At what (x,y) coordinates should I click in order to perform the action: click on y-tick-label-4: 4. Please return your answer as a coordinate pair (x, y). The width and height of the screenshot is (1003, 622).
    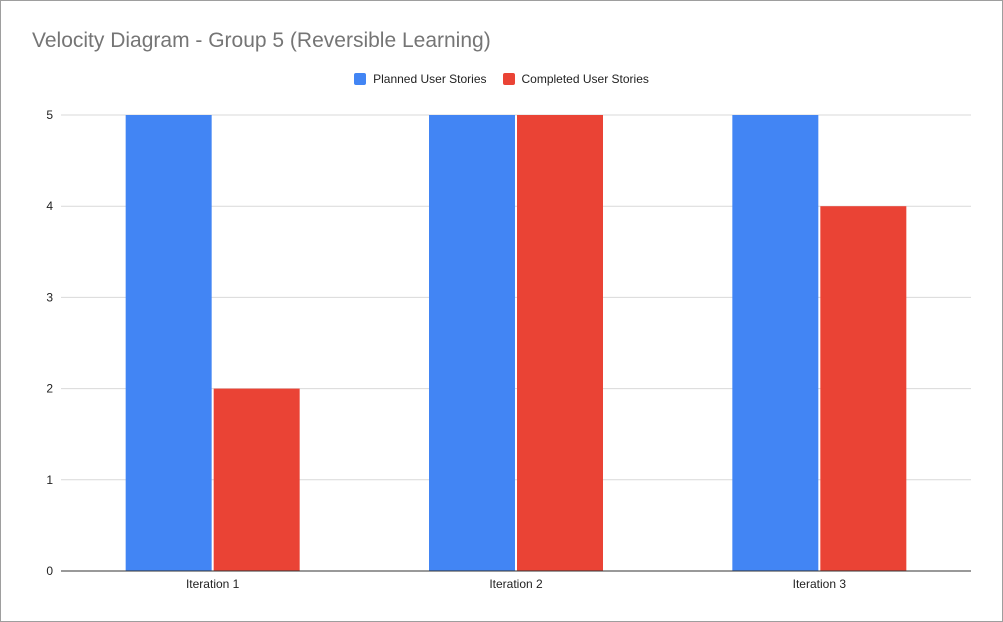
    Looking at the image, I should click on (49, 206).